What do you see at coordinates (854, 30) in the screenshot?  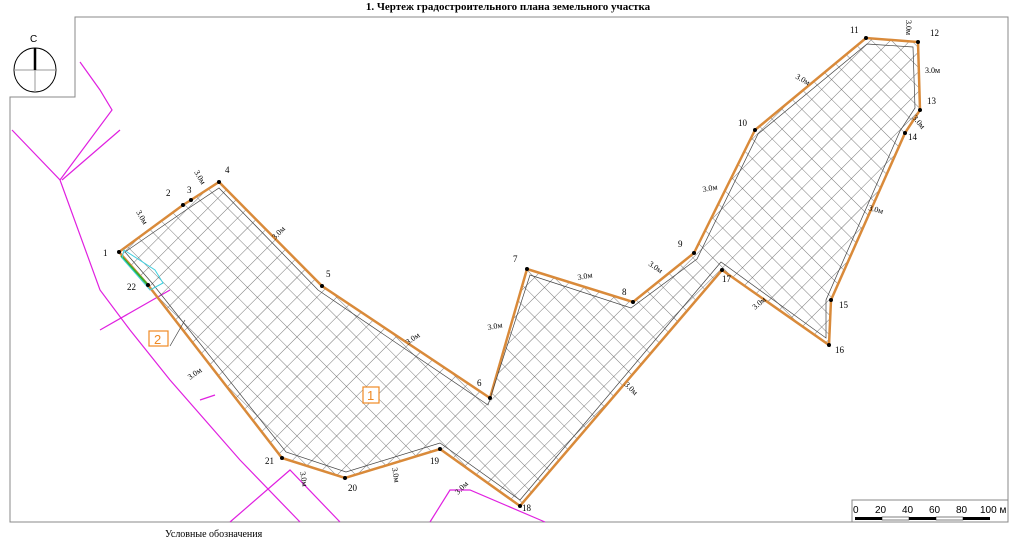 I see `svg-text: 11` at bounding box center [854, 30].